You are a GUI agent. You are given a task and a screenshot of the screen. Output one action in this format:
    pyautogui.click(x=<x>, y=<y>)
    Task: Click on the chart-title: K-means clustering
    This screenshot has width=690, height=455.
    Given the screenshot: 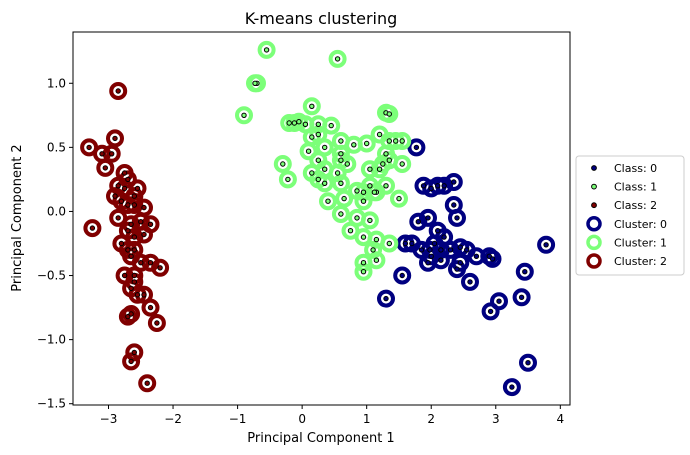 What is the action you would take?
    pyautogui.click(x=321, y=18)
    